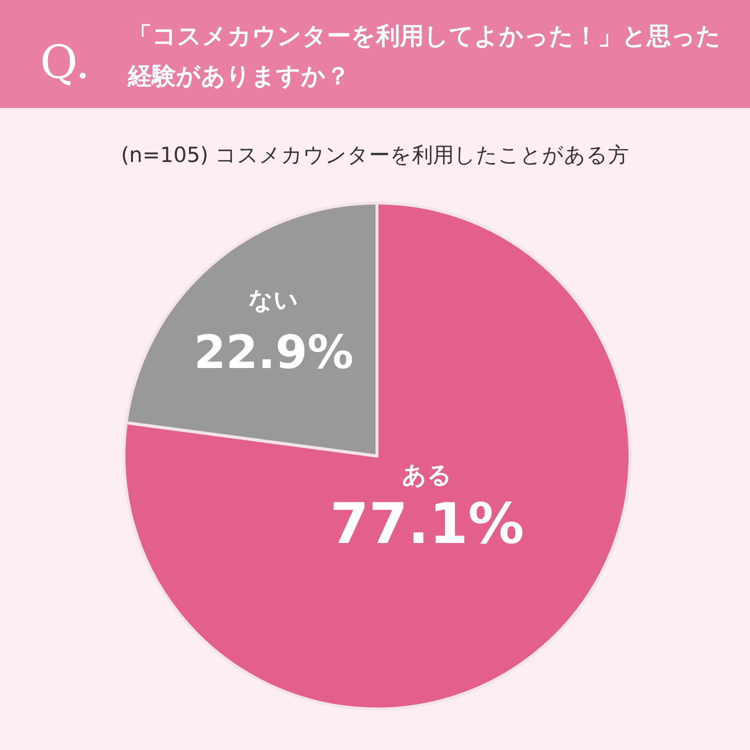 The height and width of the screenshot is (750, 750). What do you see at coordinates (65, 62) in the screenshot?
I see `text: Q.` at bounding box center [65, 62].